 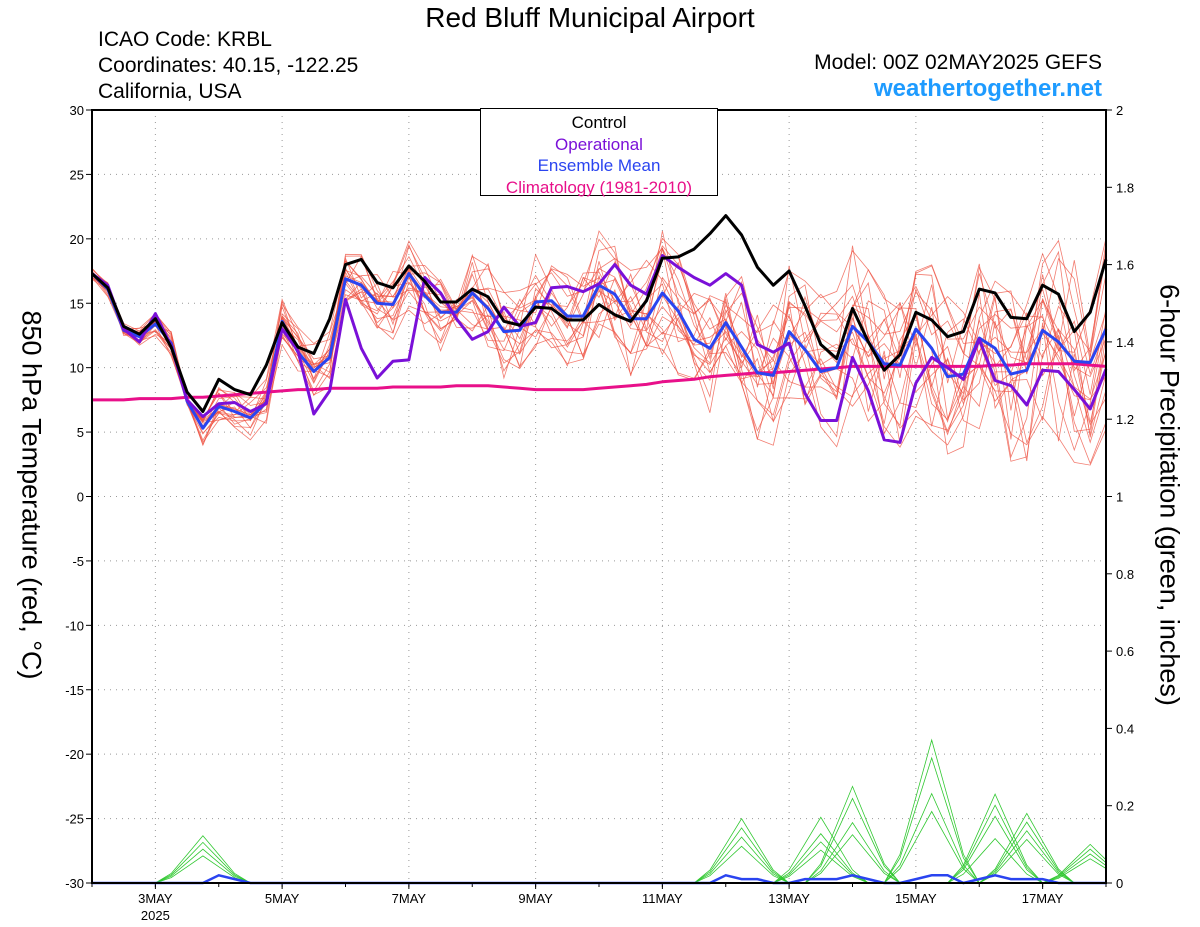 What do you see at coordinates (31, 495) in the screenshot?
I see `y-axis-label-left: 850 hPa Temperature (red, °C)` at bounding box center [31, 495].